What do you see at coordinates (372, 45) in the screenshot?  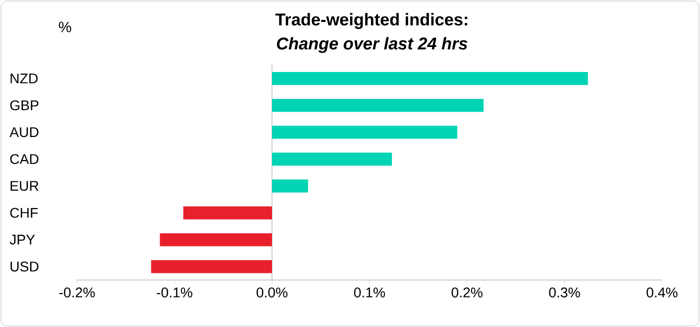 I see `chart-subtitle: Change over last 24 hrs` at bounding box center [372, 45].